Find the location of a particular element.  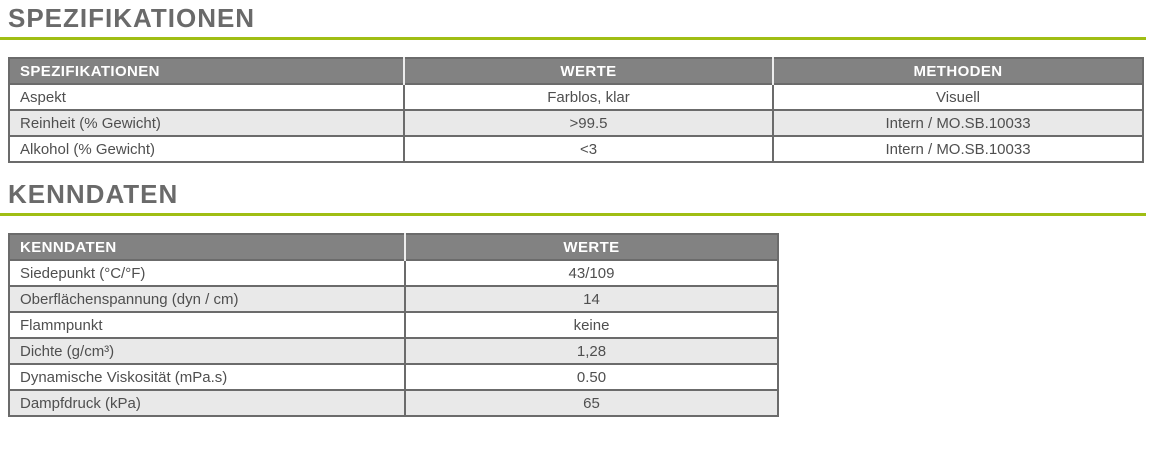

table-row: Aspekt Farblos, klar Visuell is located at coordinates (576, 97).